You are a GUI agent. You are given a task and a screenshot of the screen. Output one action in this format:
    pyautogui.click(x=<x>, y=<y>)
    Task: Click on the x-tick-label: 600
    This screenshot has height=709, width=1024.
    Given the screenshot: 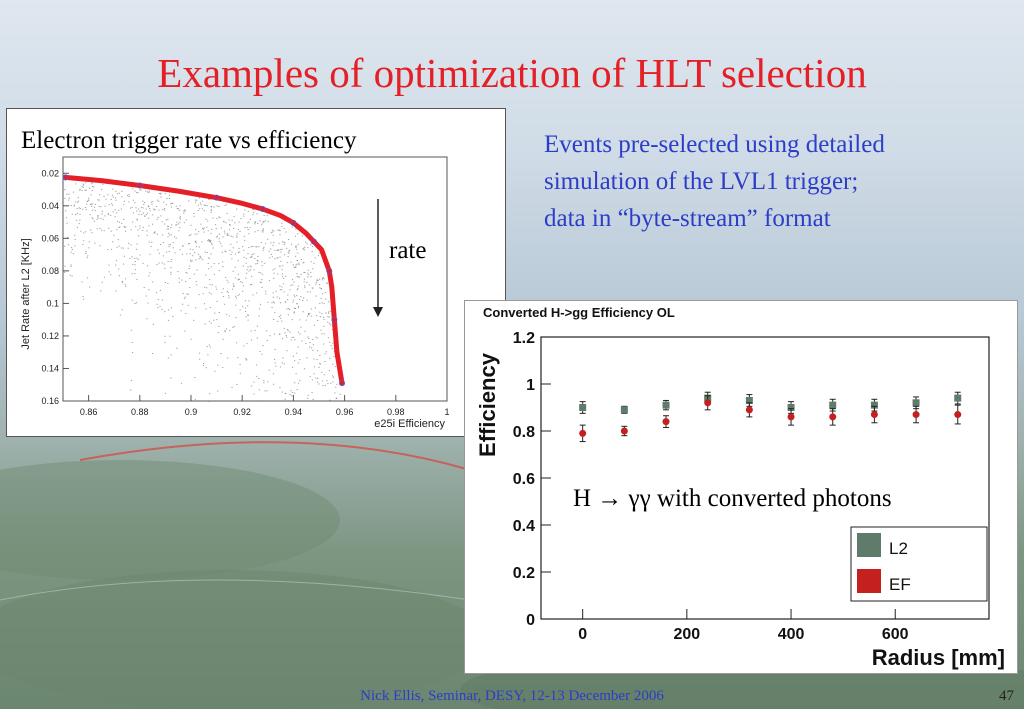 What is the action you would take?
    pyautogui.click(x=895, y=634)
    